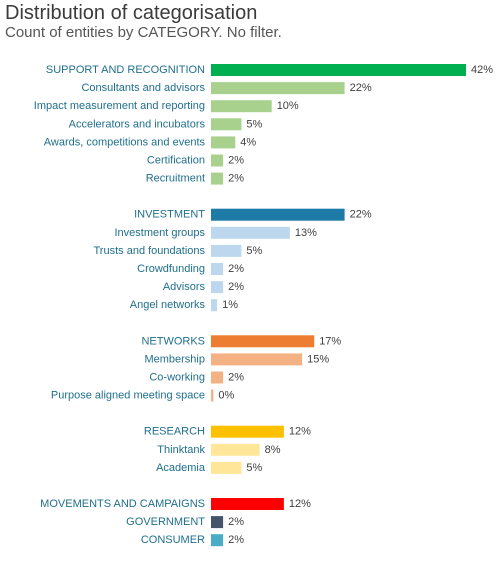 This screenshot has width=500, height=566. Describe the element at coordinates (361, 88) in the screenshot. I see `value-label-consultants-and-advisors: 22%` at that location.